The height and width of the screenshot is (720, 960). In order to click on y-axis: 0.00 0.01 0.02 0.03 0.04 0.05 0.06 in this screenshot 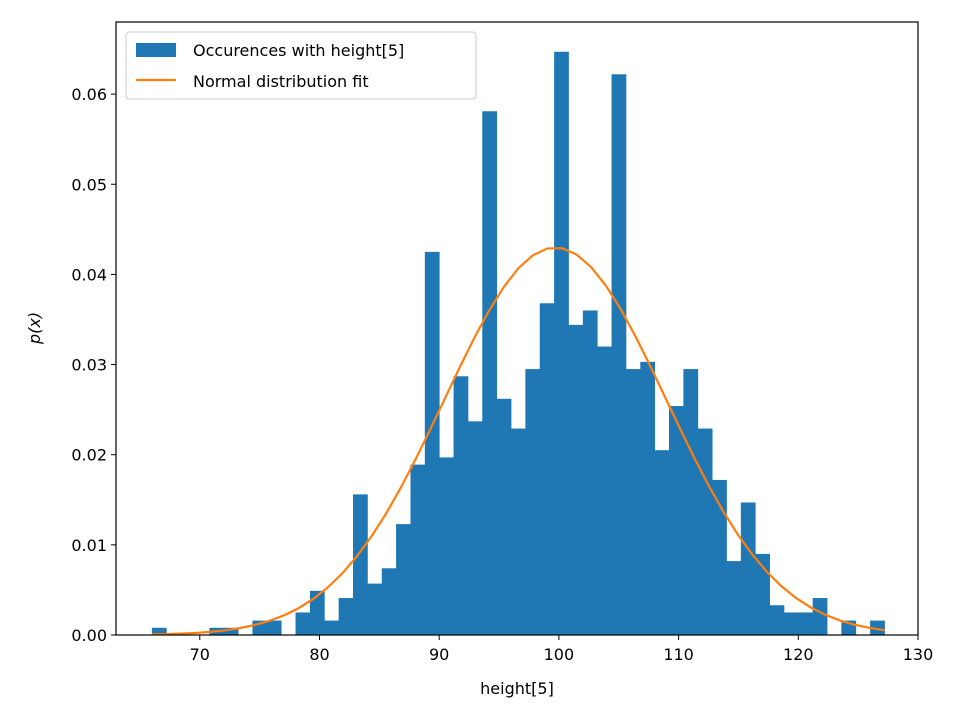, I will do `click(93, 365)`.